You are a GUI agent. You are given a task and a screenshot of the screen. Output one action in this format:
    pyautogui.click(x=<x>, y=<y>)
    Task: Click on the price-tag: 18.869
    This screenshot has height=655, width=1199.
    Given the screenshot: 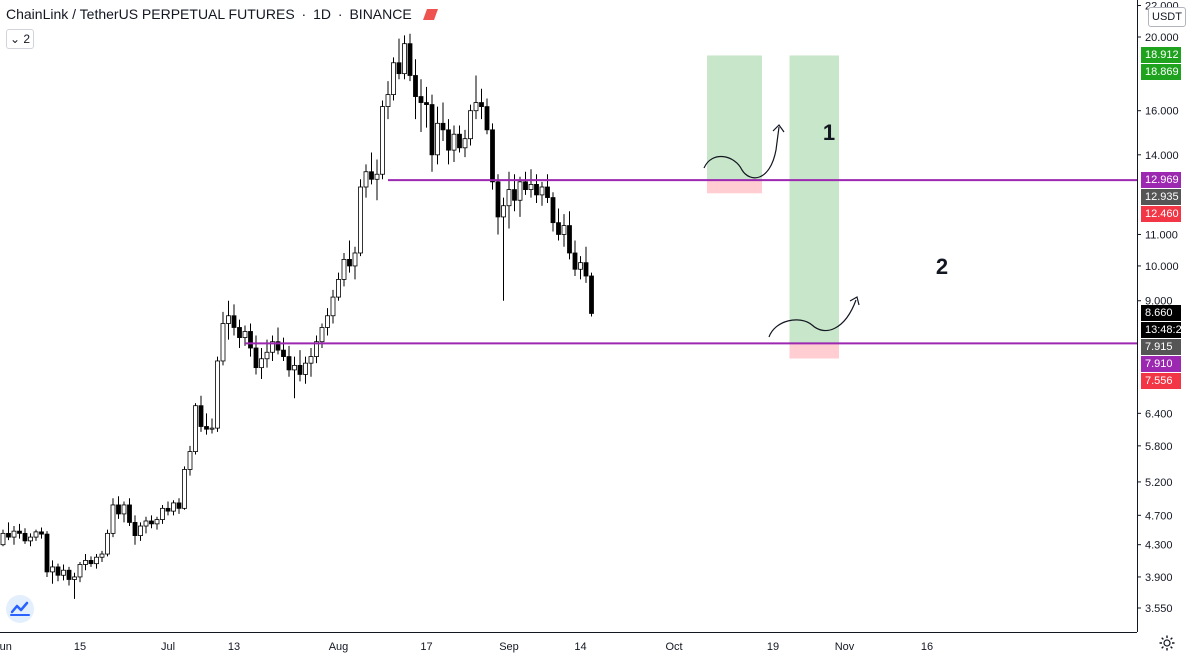 What is the action you would take?
    pyautogui.click(x=1161, y=72)
    